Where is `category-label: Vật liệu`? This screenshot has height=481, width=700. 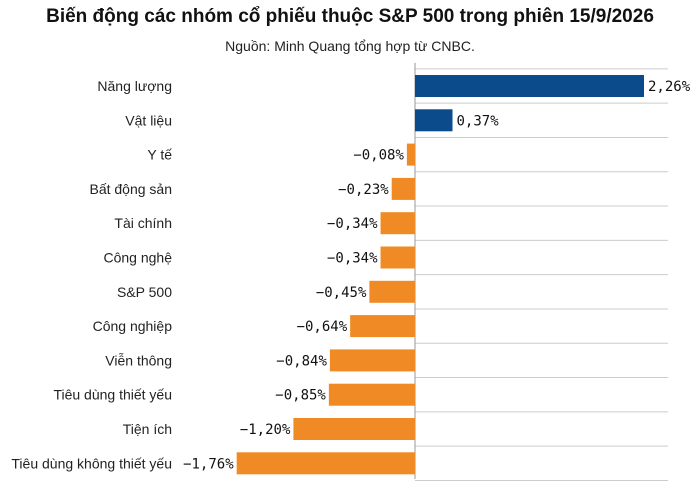
category-label: Vật liệu is located at coordinates (148, 120).